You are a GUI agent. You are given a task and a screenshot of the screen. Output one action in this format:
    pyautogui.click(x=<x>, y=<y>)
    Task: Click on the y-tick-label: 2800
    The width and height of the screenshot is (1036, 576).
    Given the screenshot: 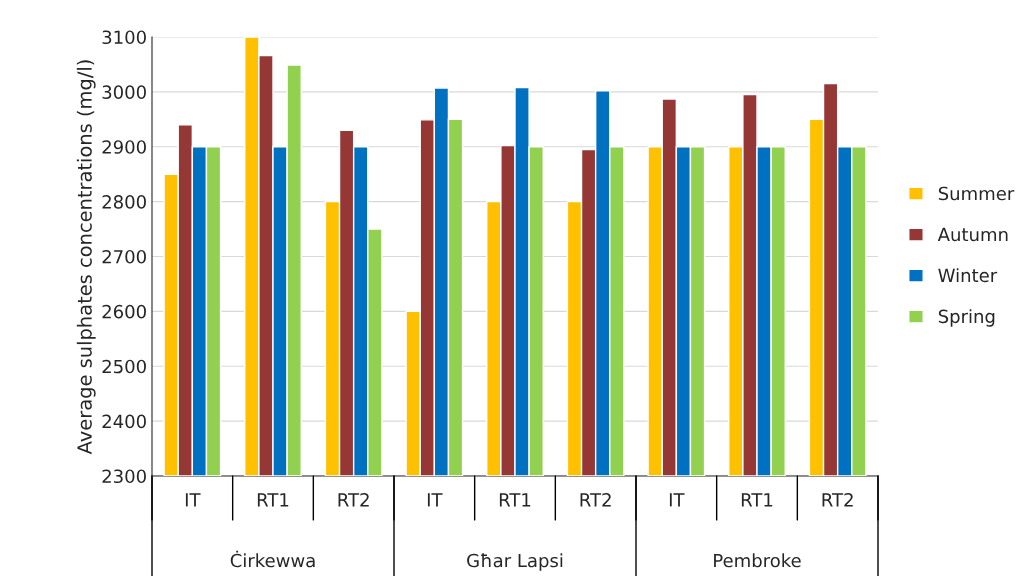 What is the action you would take?
    pyautogui.click(x=124, y=202)
    